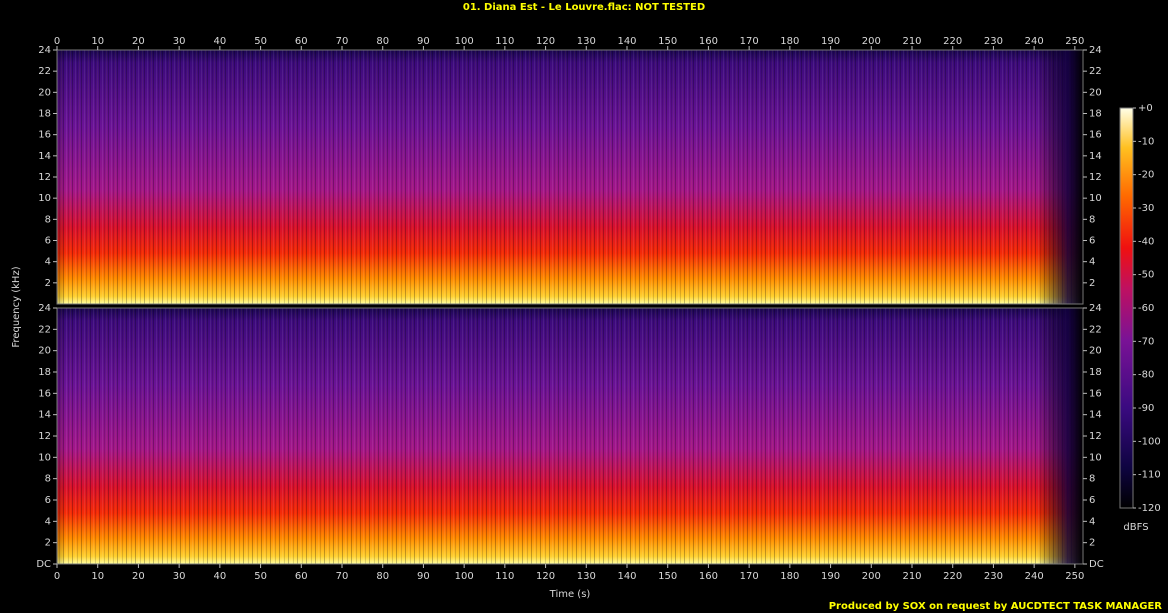 This screenshot has width=1168, height=613. Describe the element at coordinates (464, 576) in the screenshot. I see `x-tick-label: 100` at that location.